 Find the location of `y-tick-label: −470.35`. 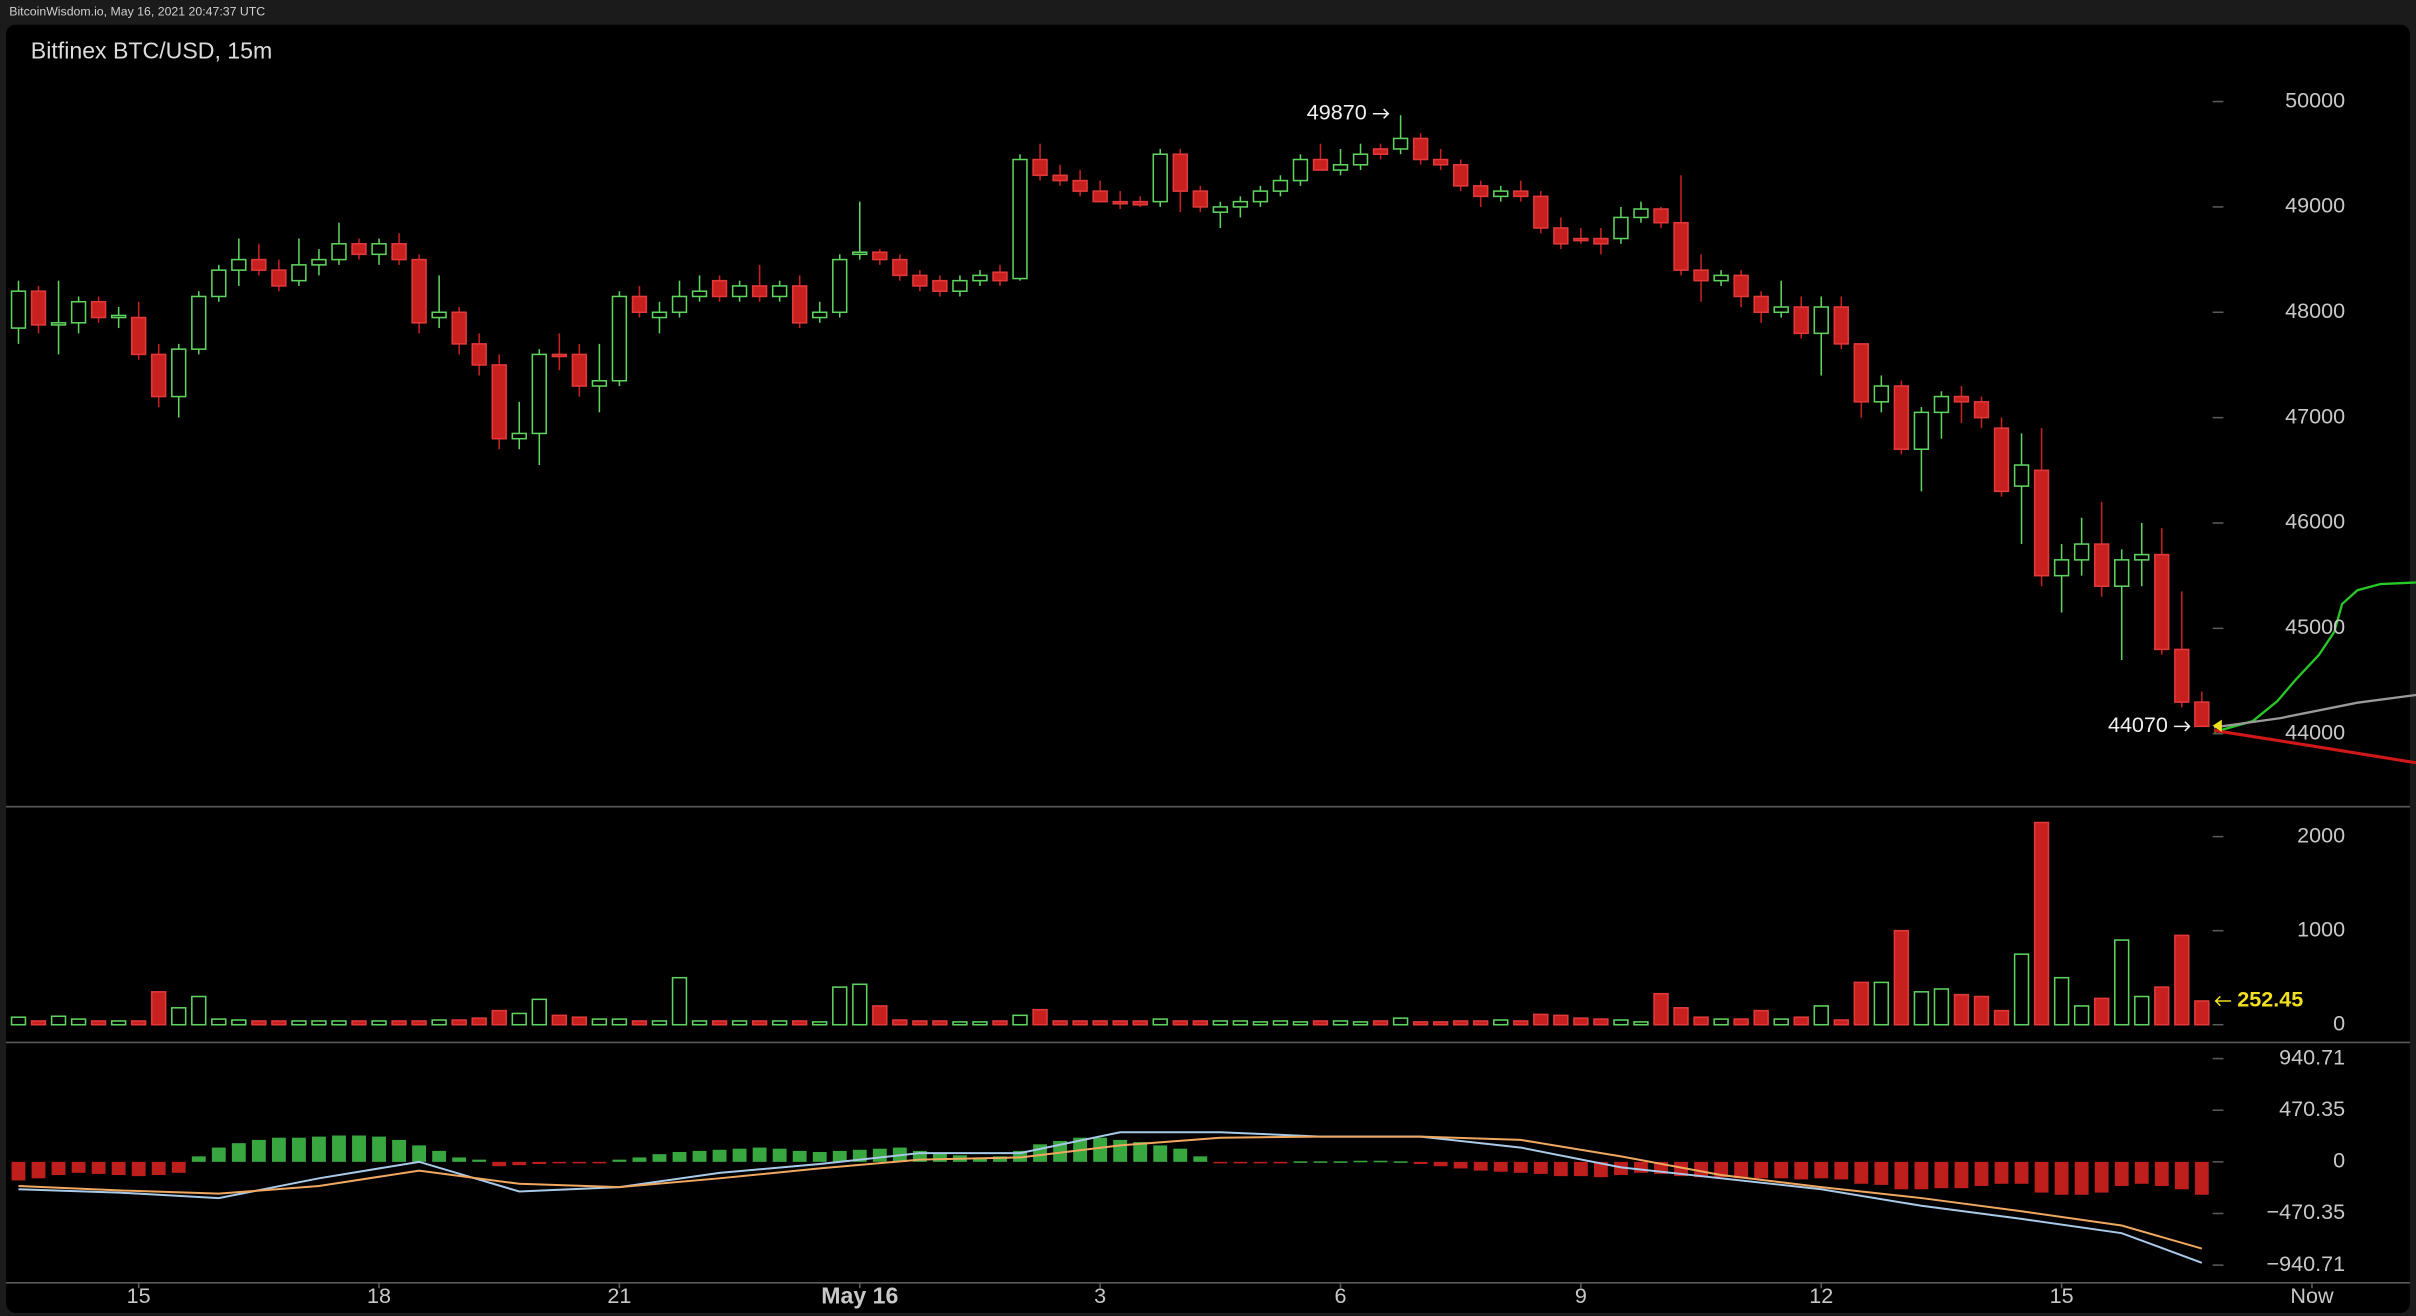

y-tick-label: −470.35 is located at coordinates (2306, 1211).